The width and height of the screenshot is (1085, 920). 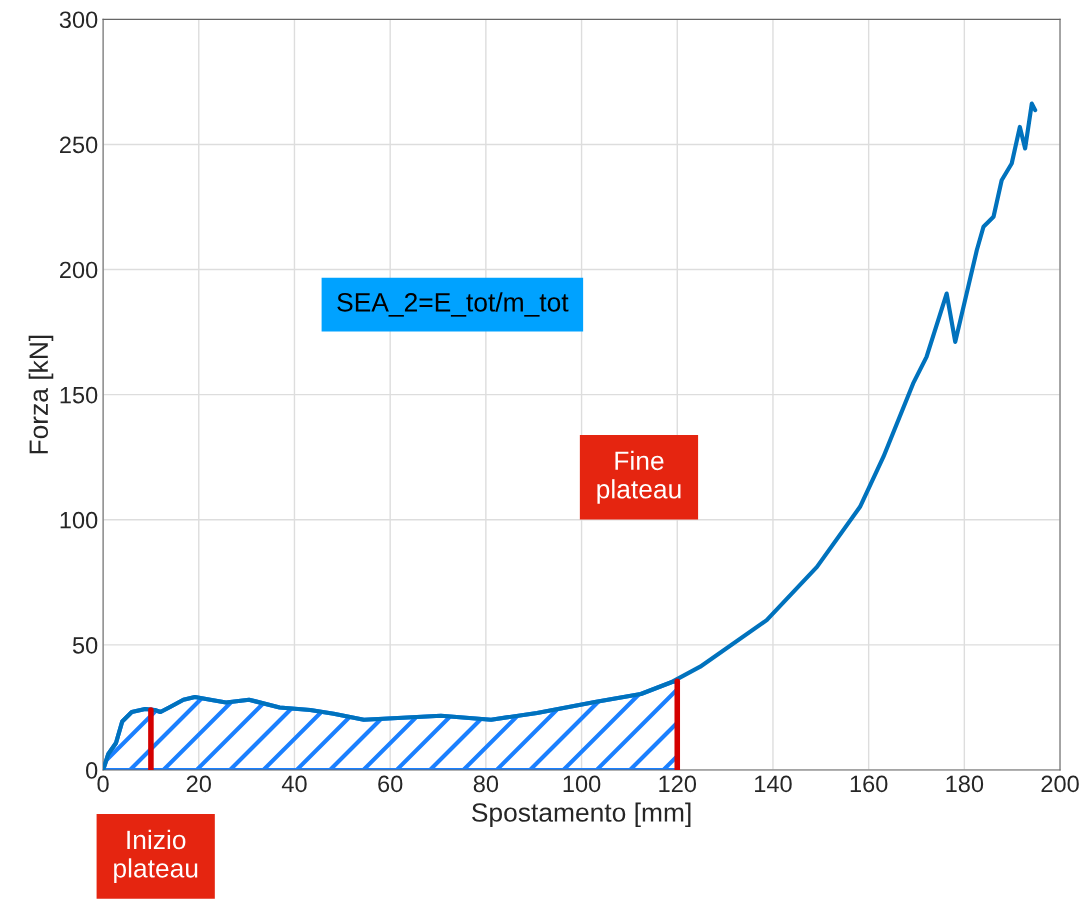 I want to click on text: Inizio plateau, so click(x=156, y=856).